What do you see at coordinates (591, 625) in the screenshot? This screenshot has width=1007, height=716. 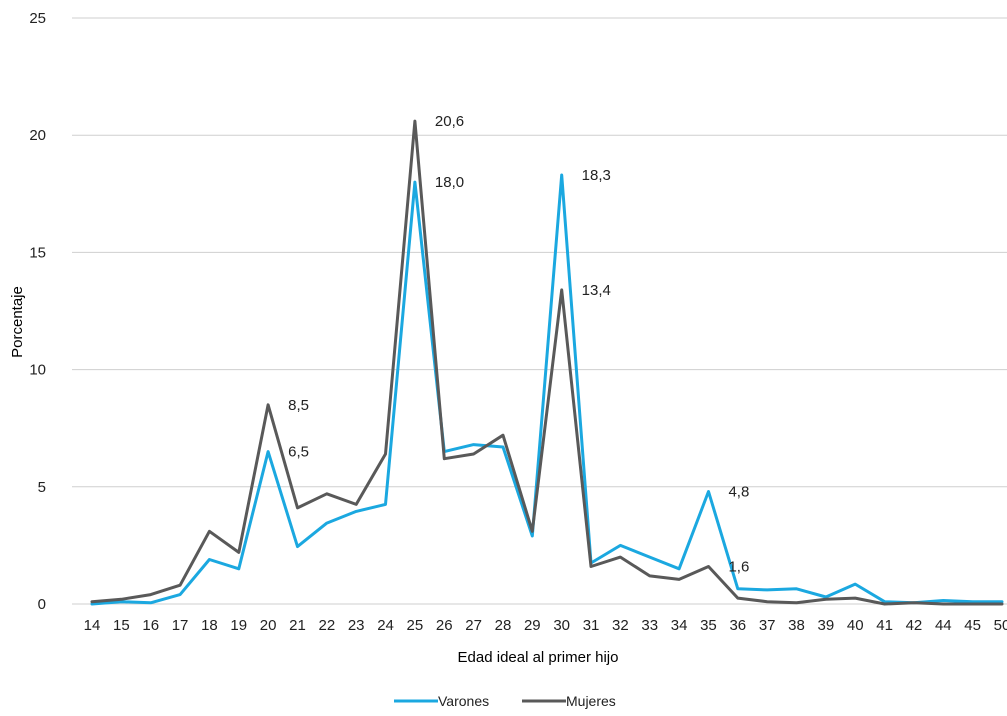 I see `x-tick-label: 31` at bounding box center [591, 625].